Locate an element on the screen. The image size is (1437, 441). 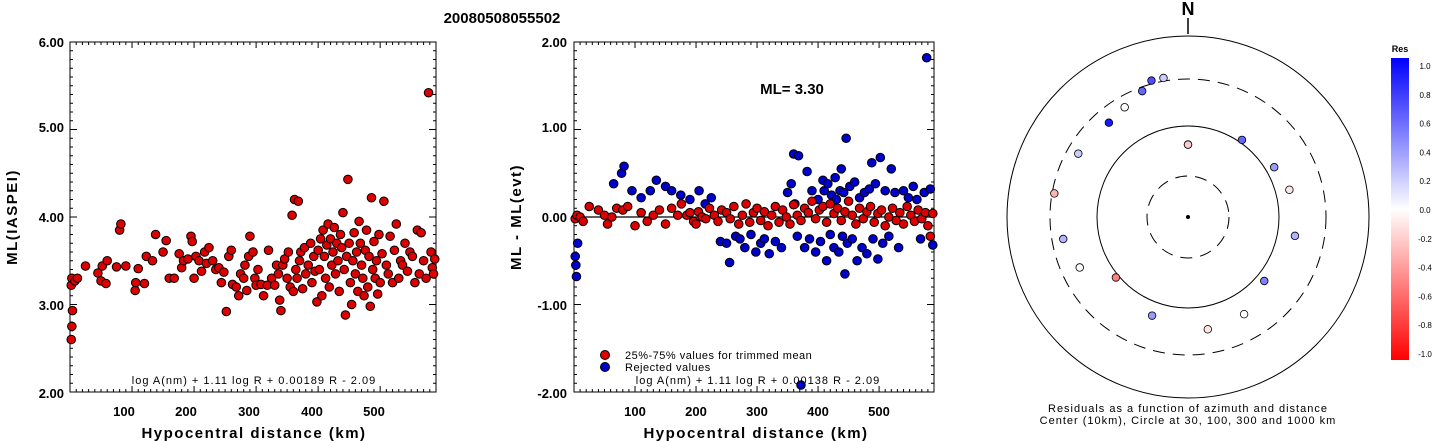
colorbar-tick-label: -0.2 is located at coordinates (1425, 239).